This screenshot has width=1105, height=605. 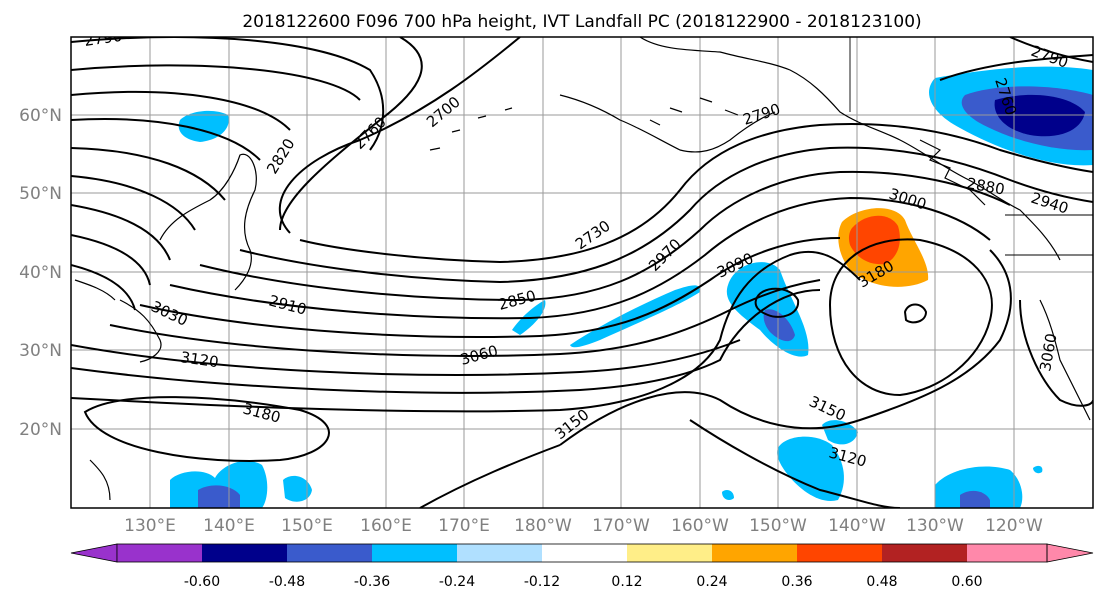 I want to click on colorbar-tick: 0.60, so click(x=966, y=582).